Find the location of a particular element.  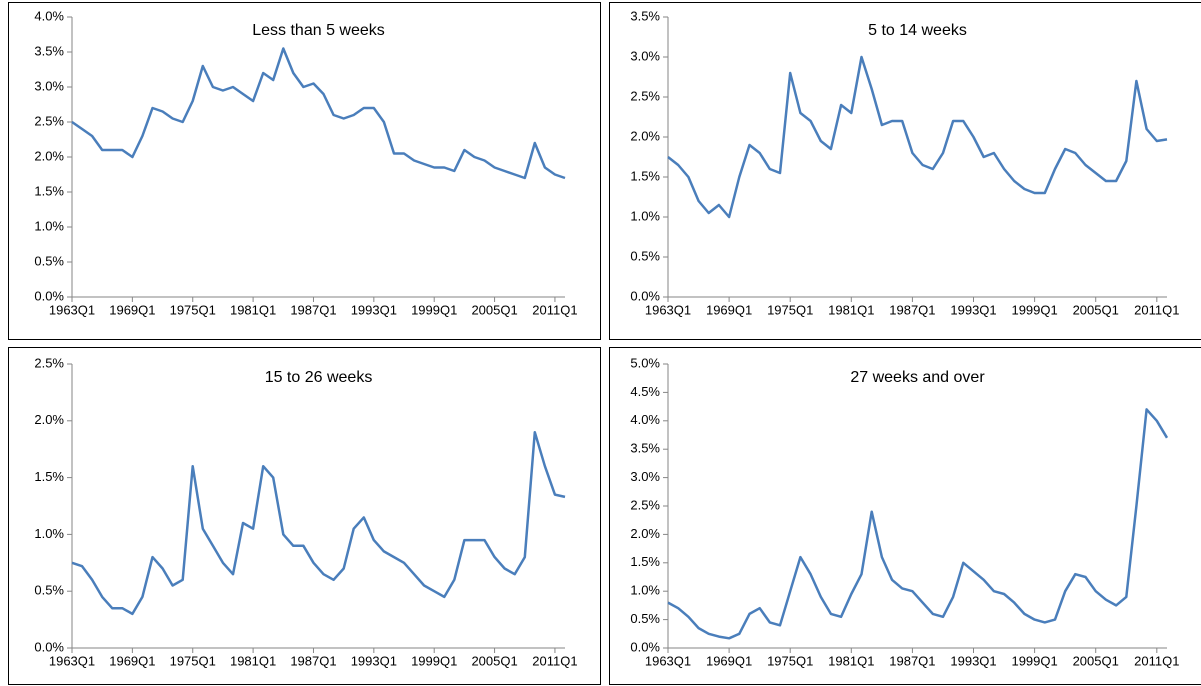

y-tick-label: 5.0% is located at coordinates (645, 362).